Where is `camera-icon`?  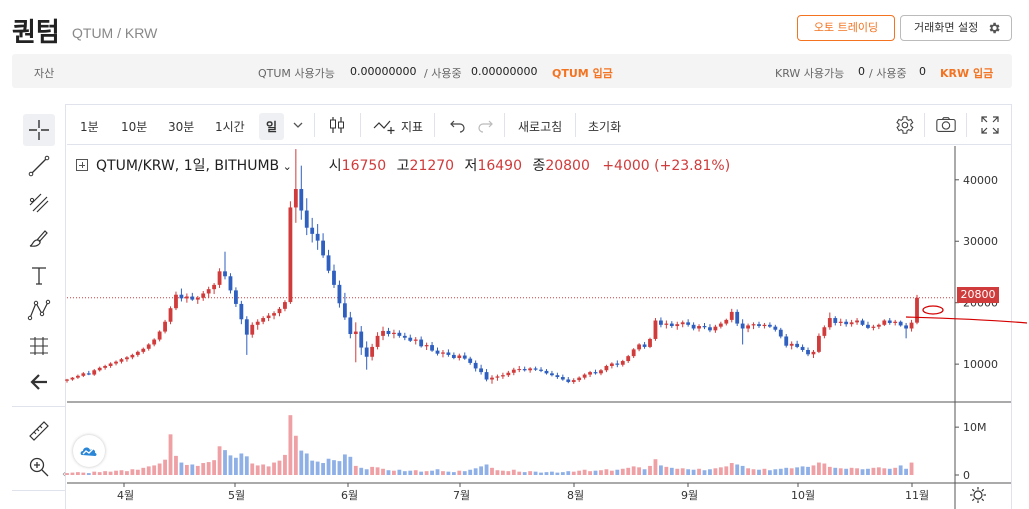 camera-icon is located at coordinates (946, 125).